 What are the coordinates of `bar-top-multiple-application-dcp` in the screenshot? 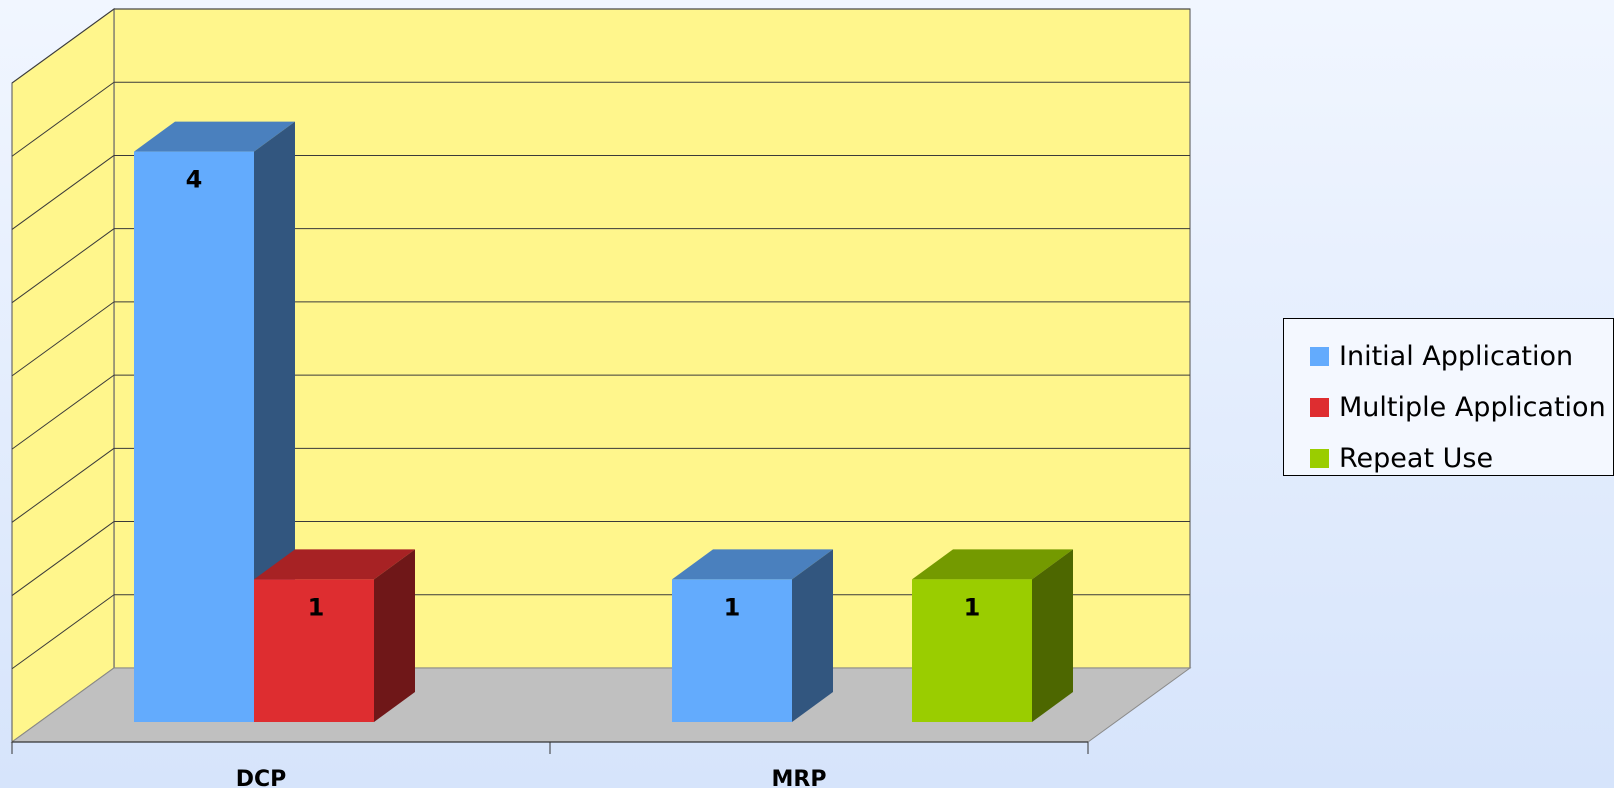 It's located at (334, 564).